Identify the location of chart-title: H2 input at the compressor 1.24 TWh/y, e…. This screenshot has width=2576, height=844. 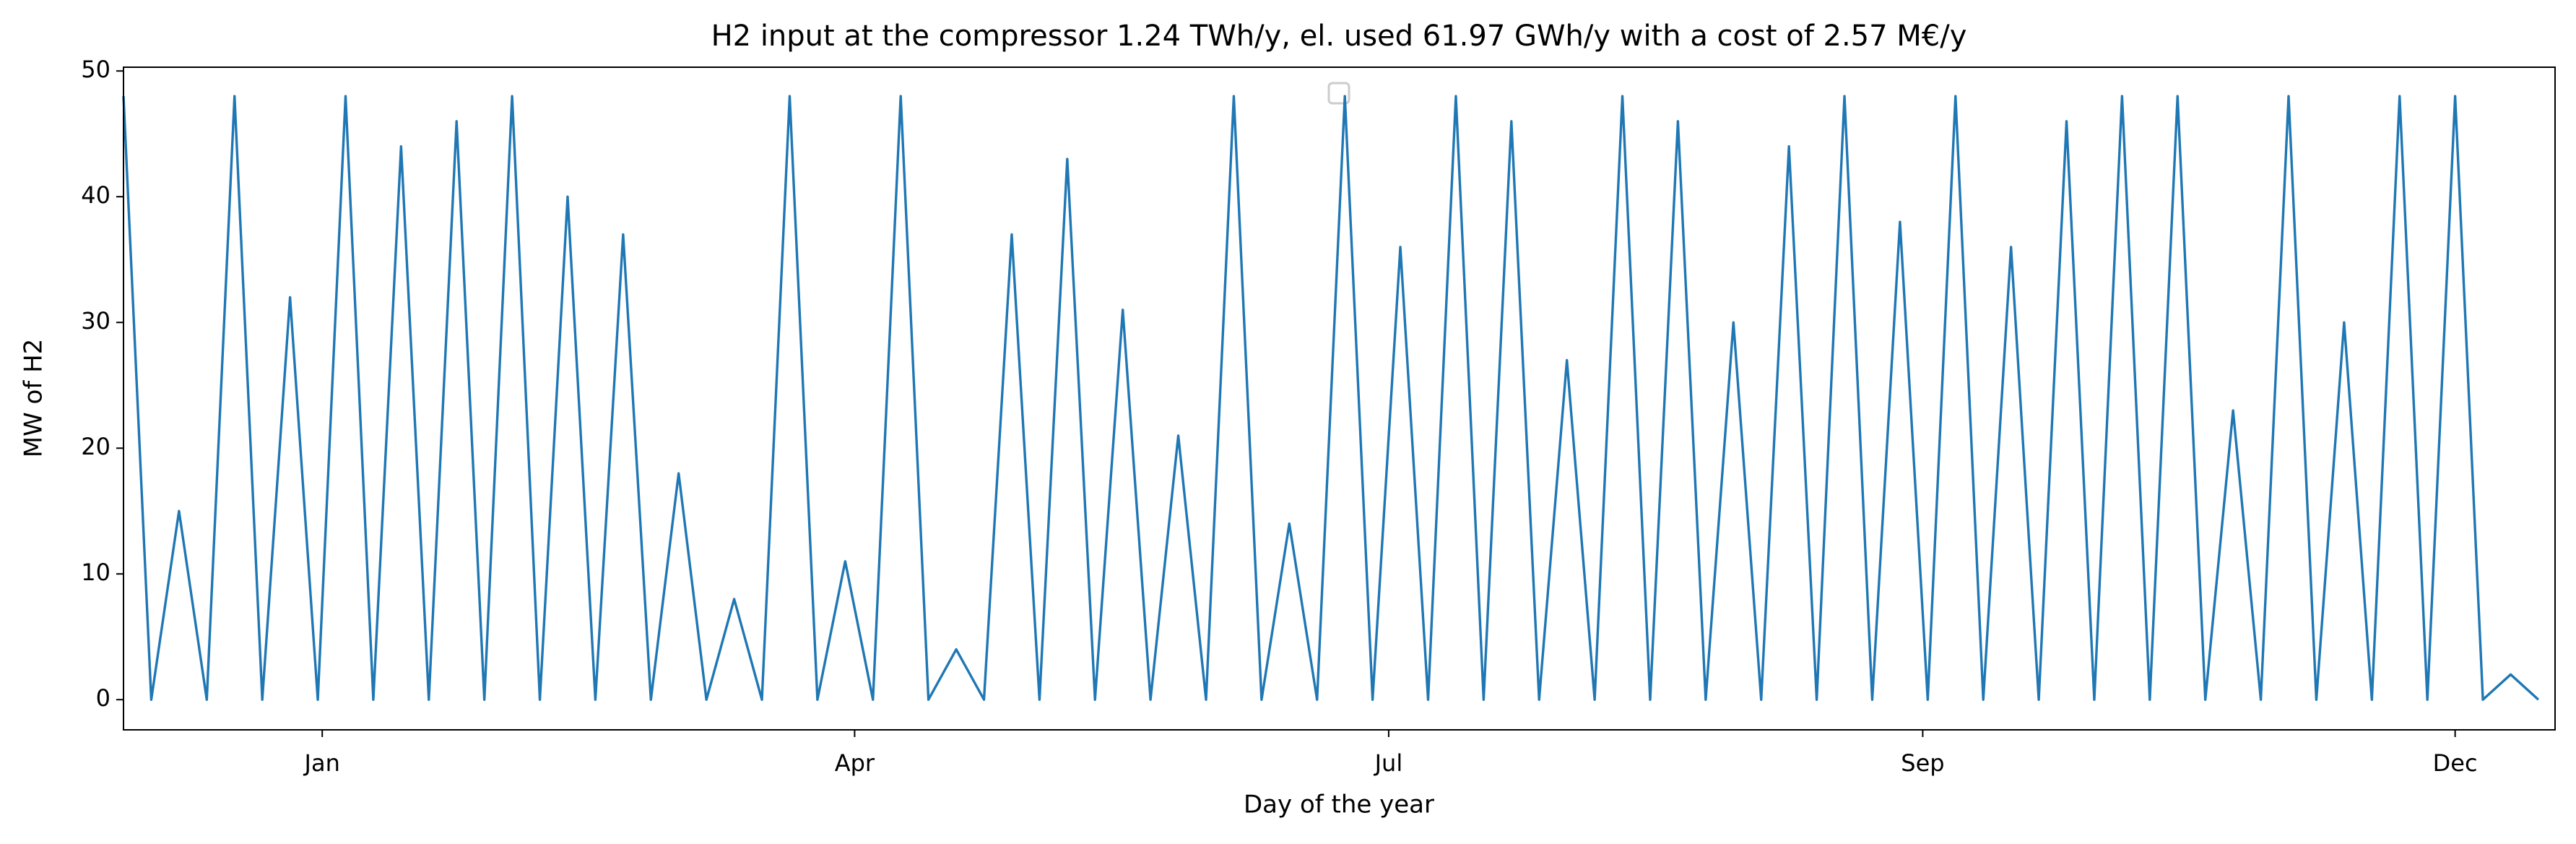
(1339, 36).